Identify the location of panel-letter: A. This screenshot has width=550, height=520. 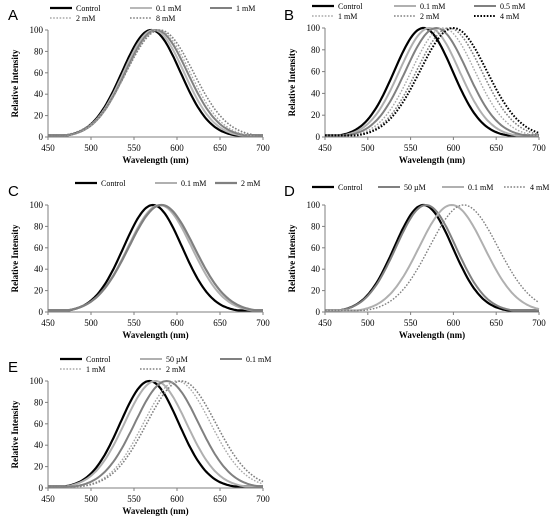
(13, 15).